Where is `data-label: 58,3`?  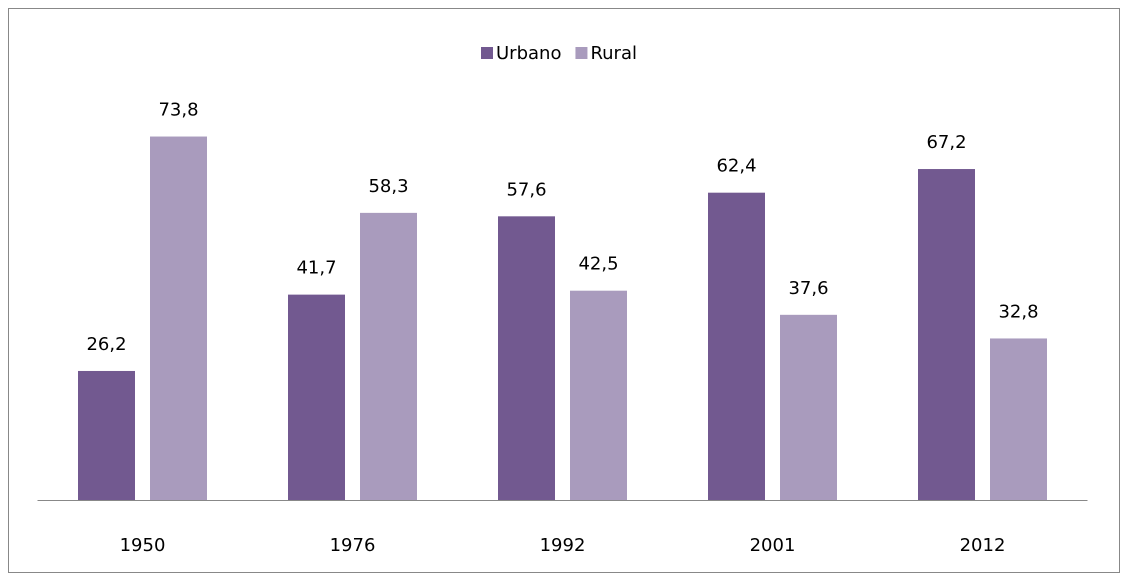 data-label: 58,3 is located at coordinates (388, 186).